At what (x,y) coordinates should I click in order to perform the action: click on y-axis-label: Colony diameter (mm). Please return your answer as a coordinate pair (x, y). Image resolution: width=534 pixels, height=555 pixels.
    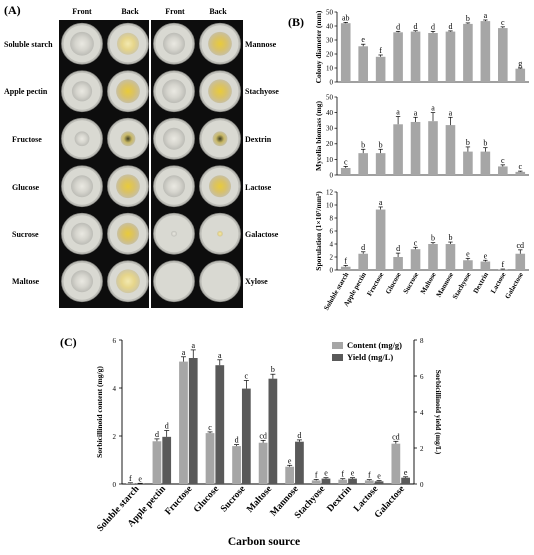
    Looking at the image, I should click on (318, 46).